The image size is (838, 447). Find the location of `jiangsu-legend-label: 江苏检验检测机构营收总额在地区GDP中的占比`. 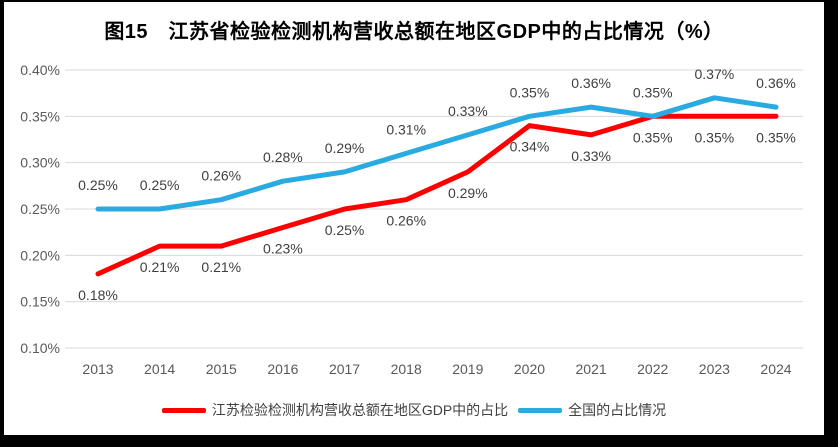

jiangsu-legend-label: 江苏检验检测机构营收总额在地区GDP中的占比 is located at coordinates (360, 410).